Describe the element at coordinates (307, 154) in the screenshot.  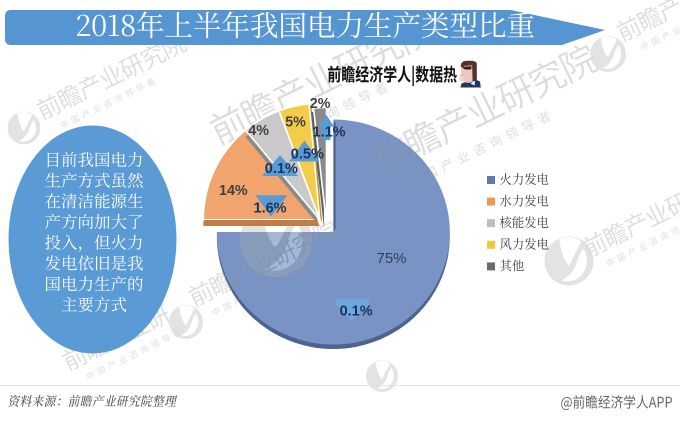
I see `svg-text: 0.5%` at that location.